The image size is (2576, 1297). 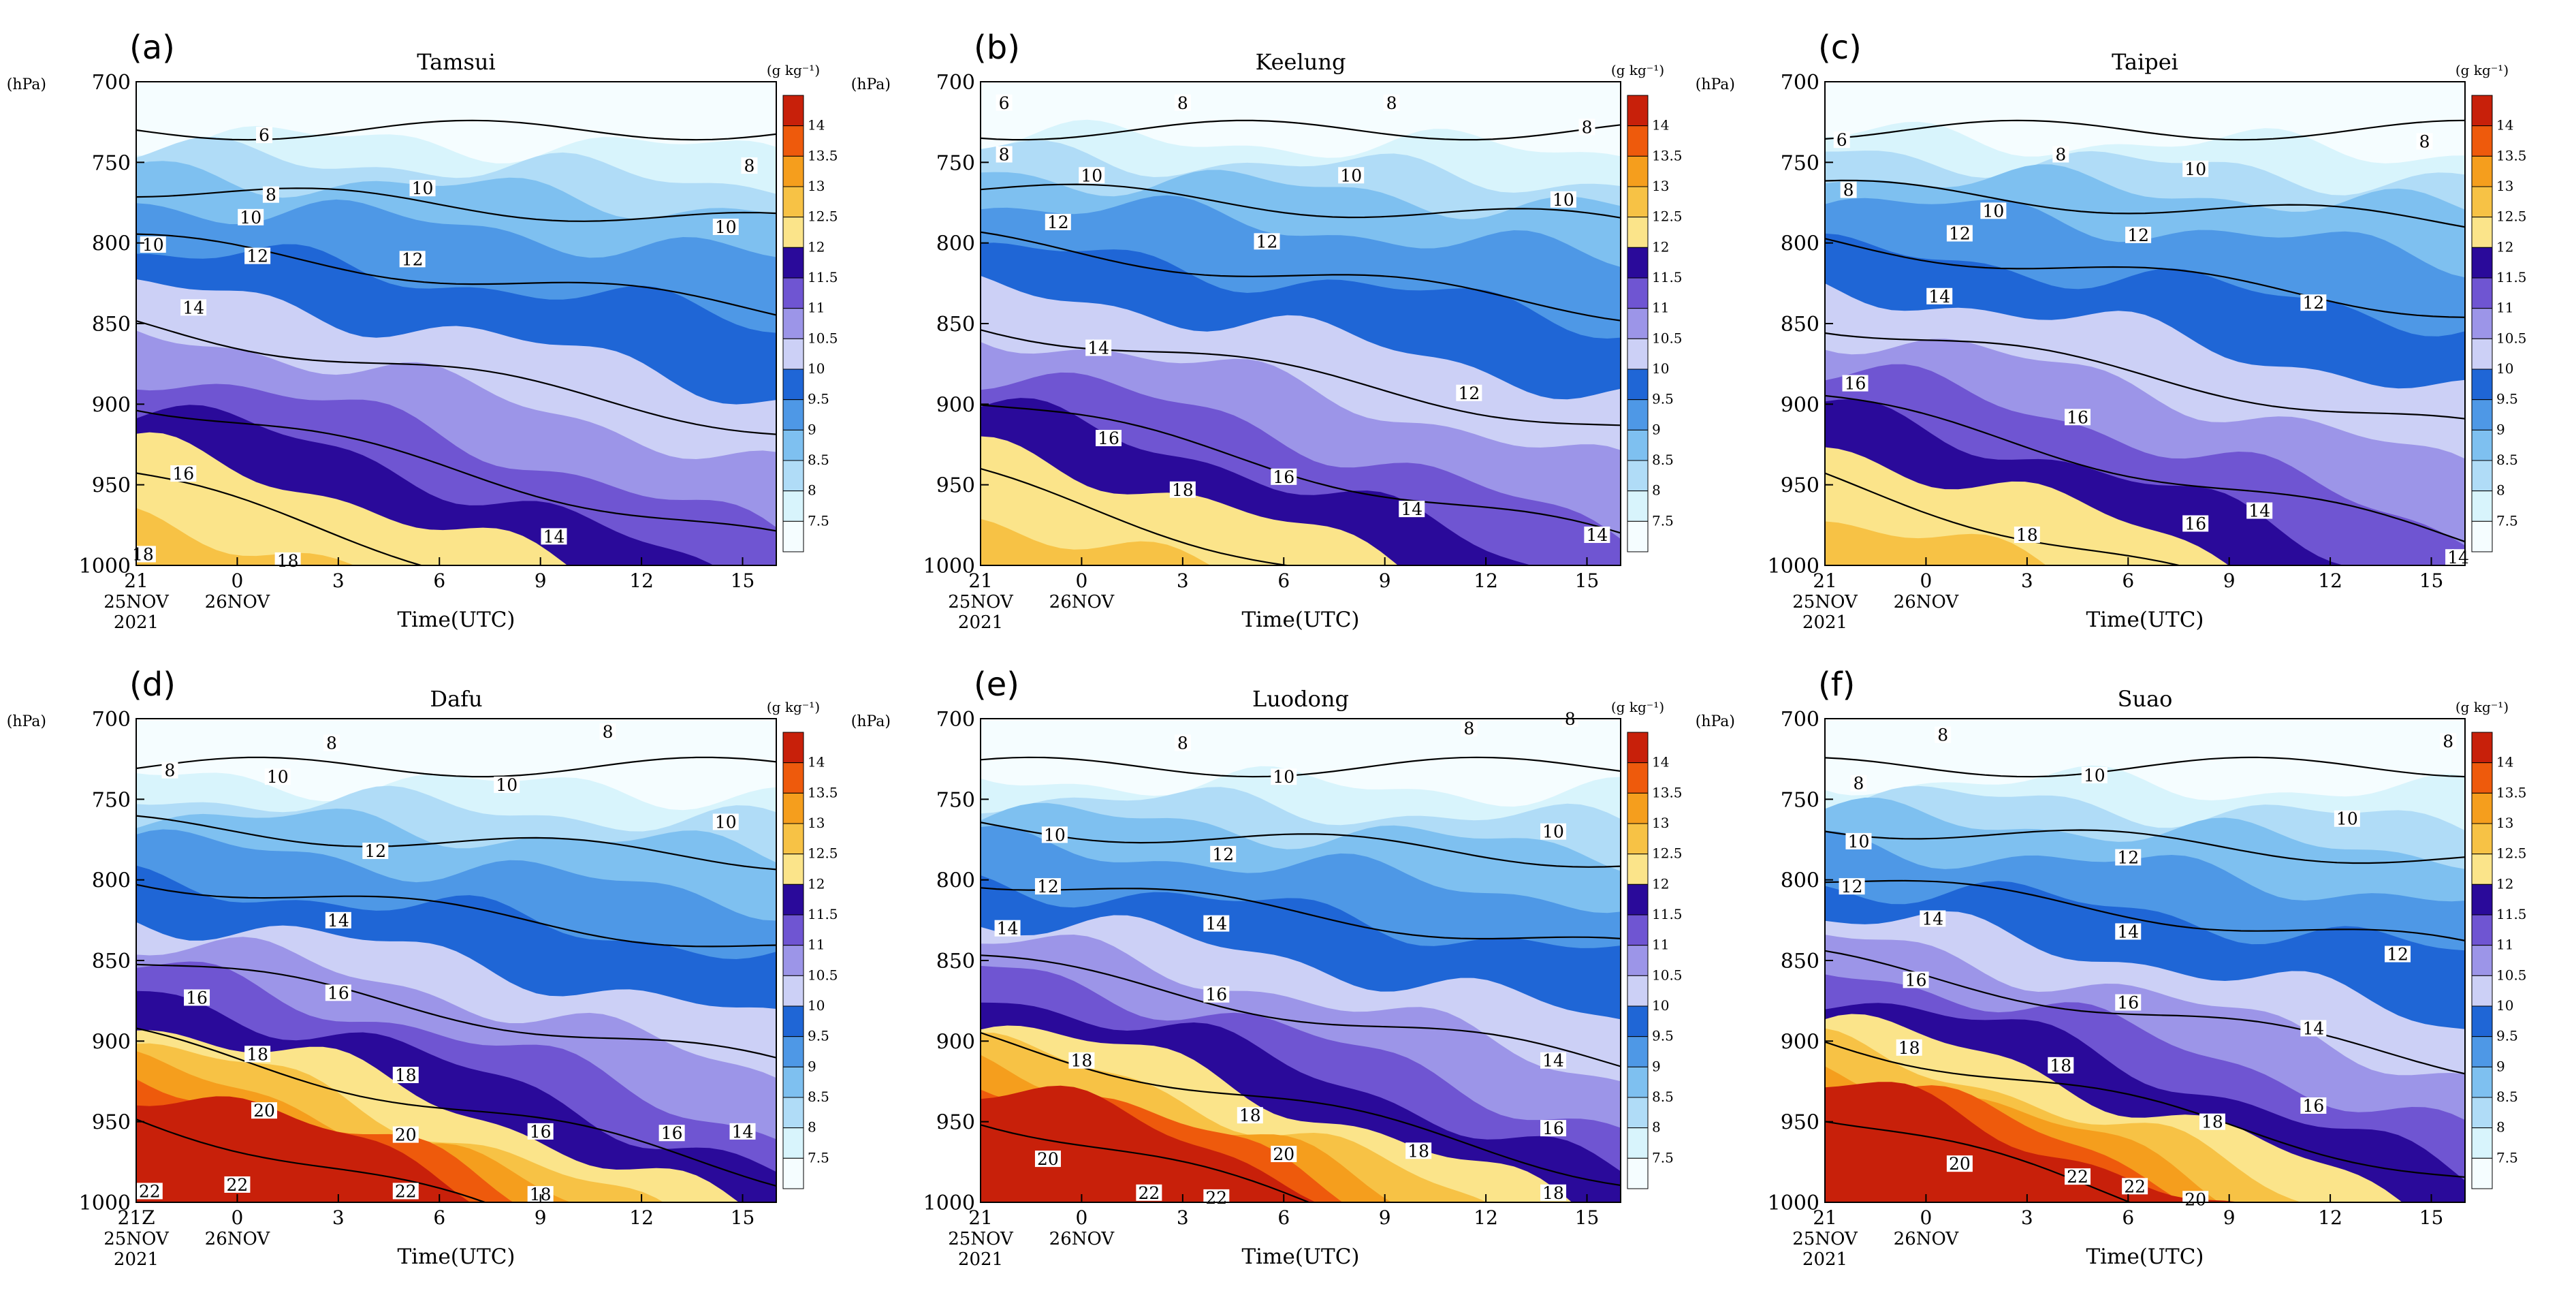 I want to click on colorbar-unit-label: (g kg⁻¹), so click(x=793, y=707).